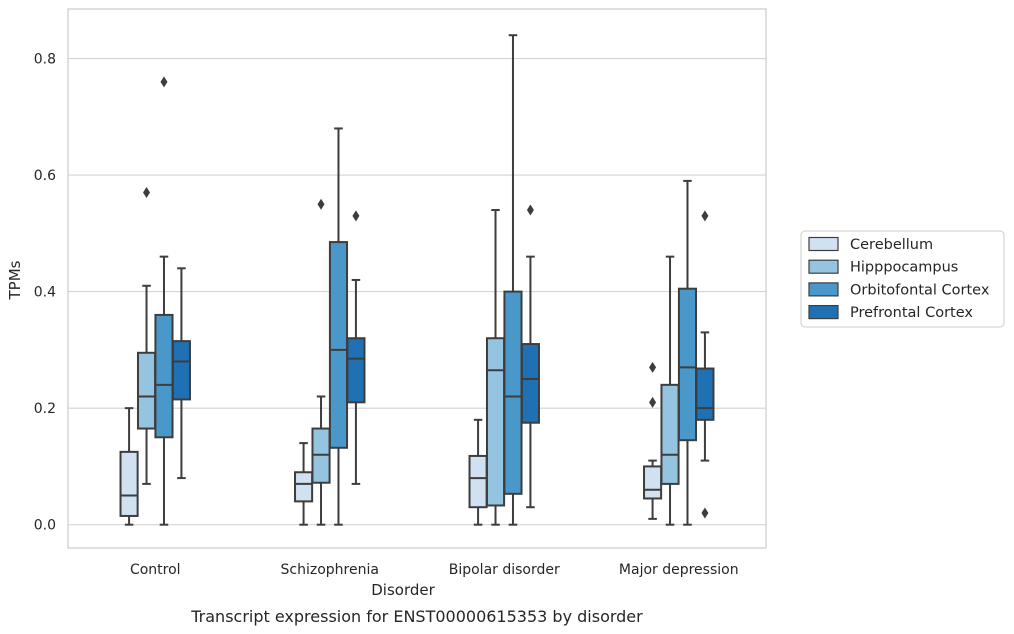  What do you see at coordinates (891, 245) in the screenshot?
I see `legend-label: Cerebellum` at bounding box center [891, 245].